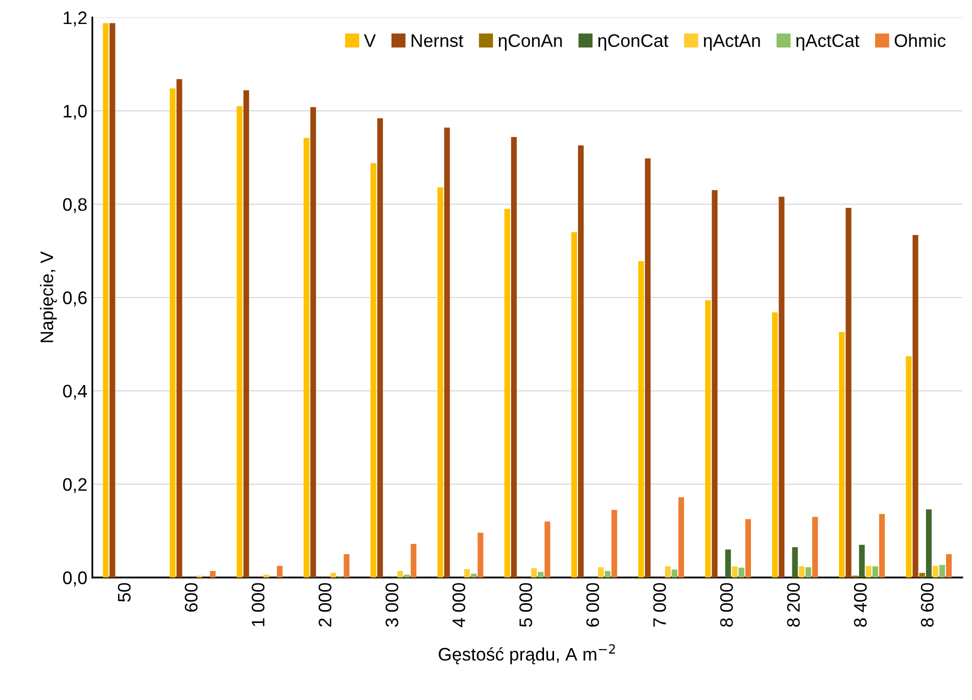 The image size is (972, 700). What do you see at coordinates (75, 112) in the screenshot?
I see `y-tick-label: 1,0` at bounding box center [75, 112].